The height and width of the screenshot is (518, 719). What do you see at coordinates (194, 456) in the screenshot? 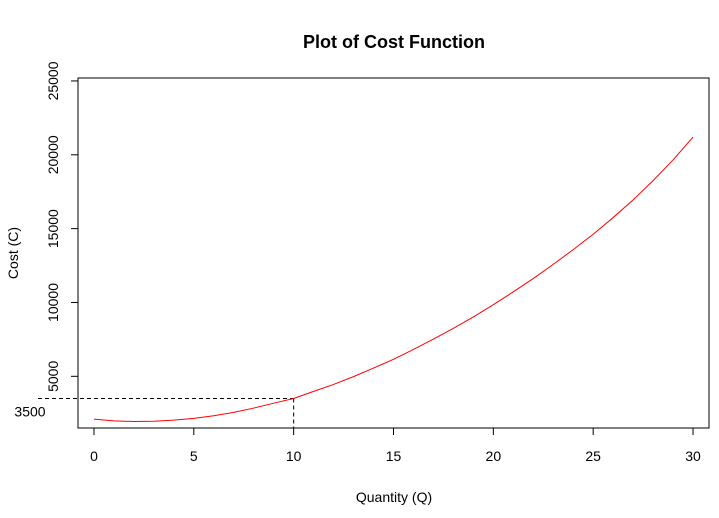
I see `x-tick-label: 5` at bounding box center [194, 456].